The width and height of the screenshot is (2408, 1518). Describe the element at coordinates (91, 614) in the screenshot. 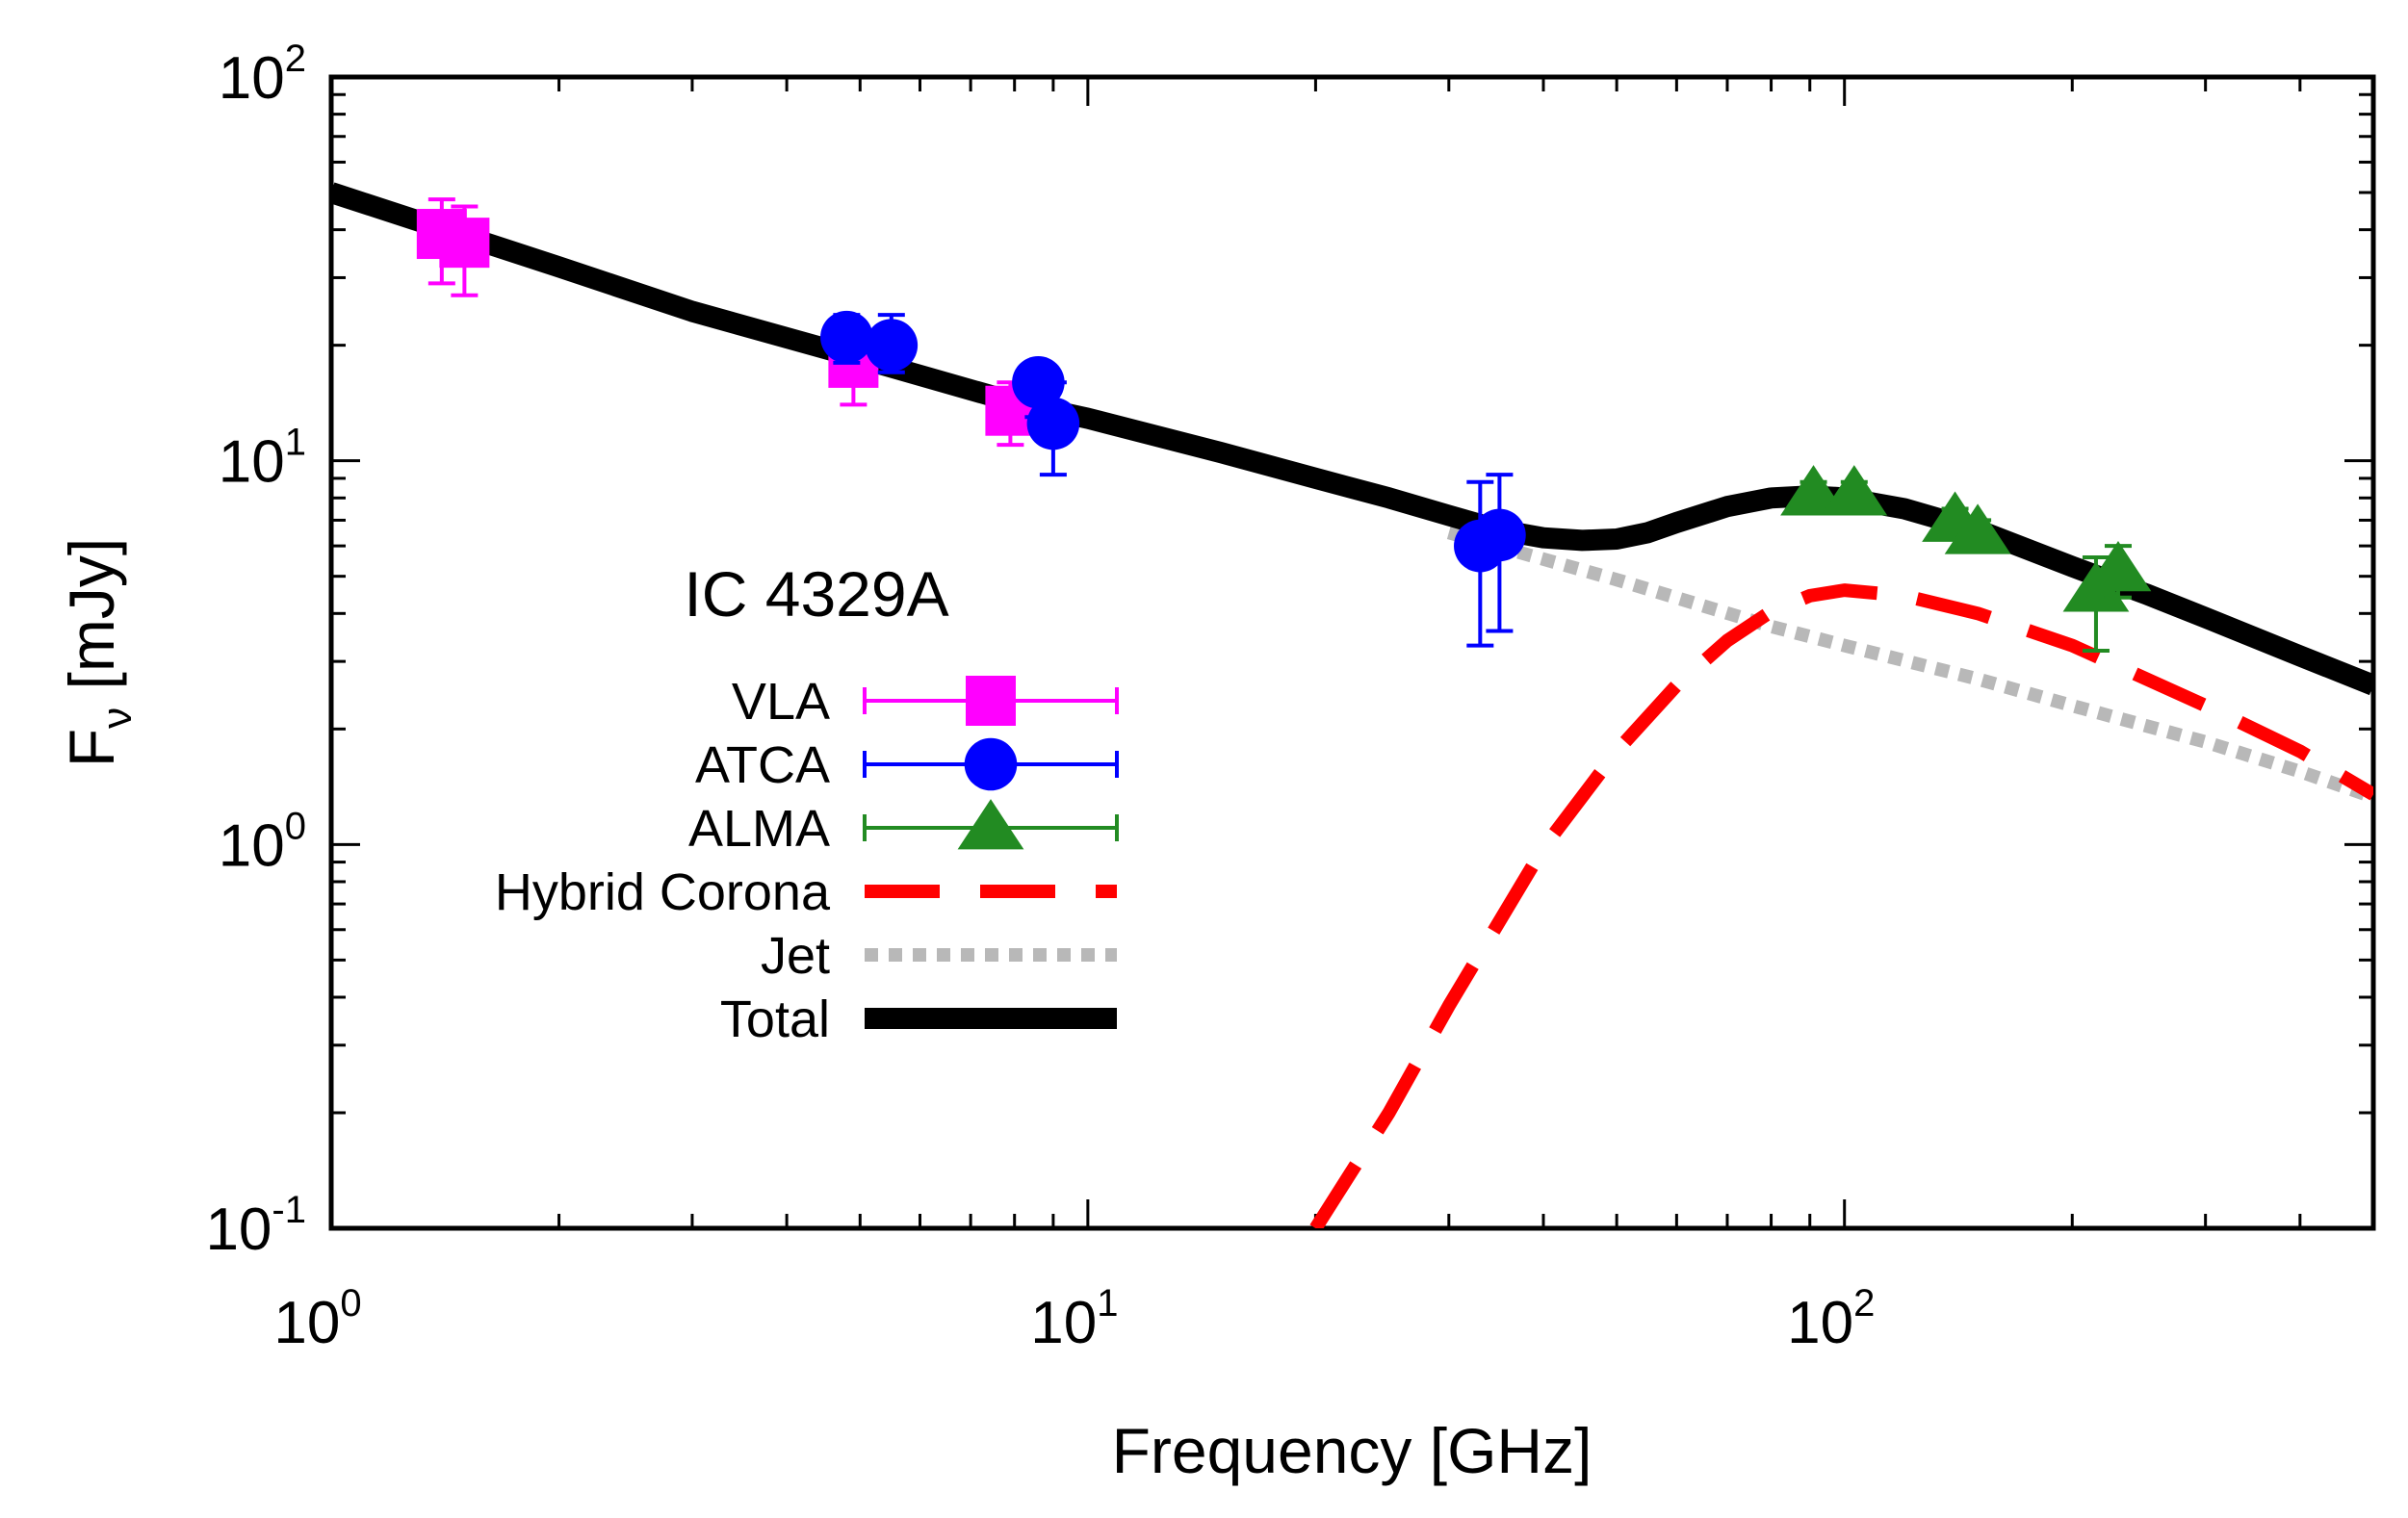

I see `y-axis-label-unit: [mJy]` at that location.